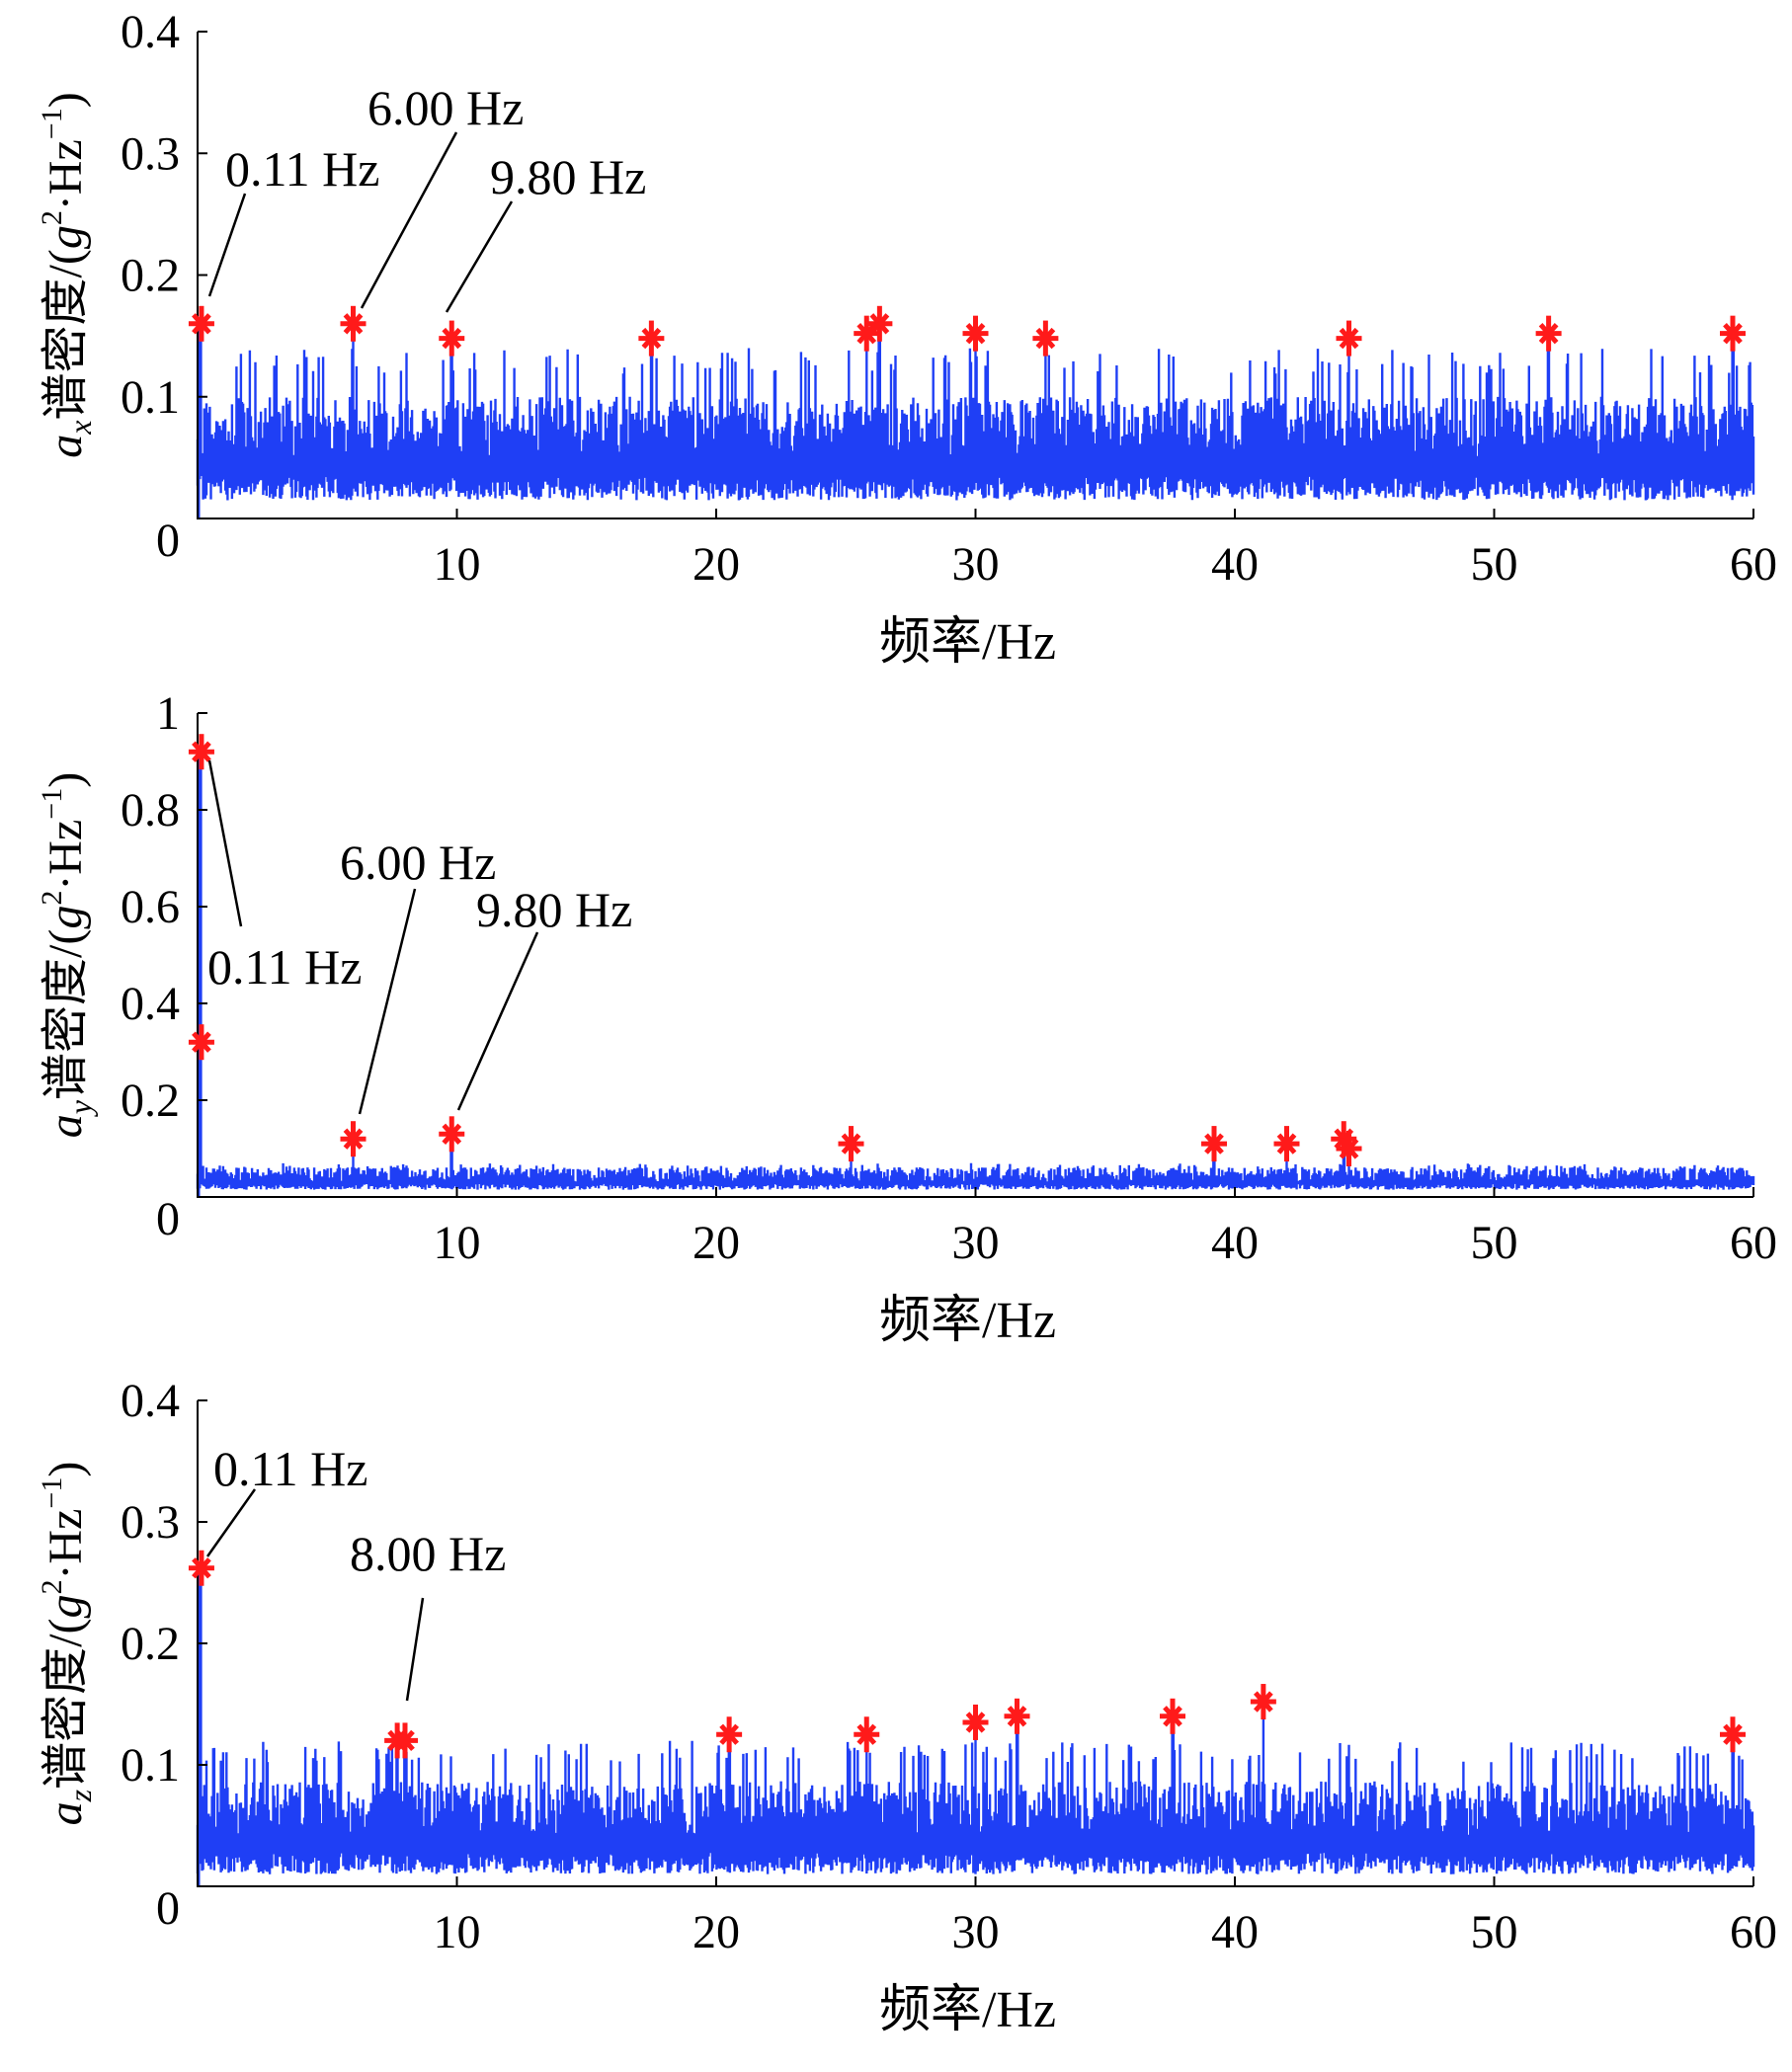  I want to click on y-axis-label: ax谱密度/(g2·Hz−1), so click(67, 274).